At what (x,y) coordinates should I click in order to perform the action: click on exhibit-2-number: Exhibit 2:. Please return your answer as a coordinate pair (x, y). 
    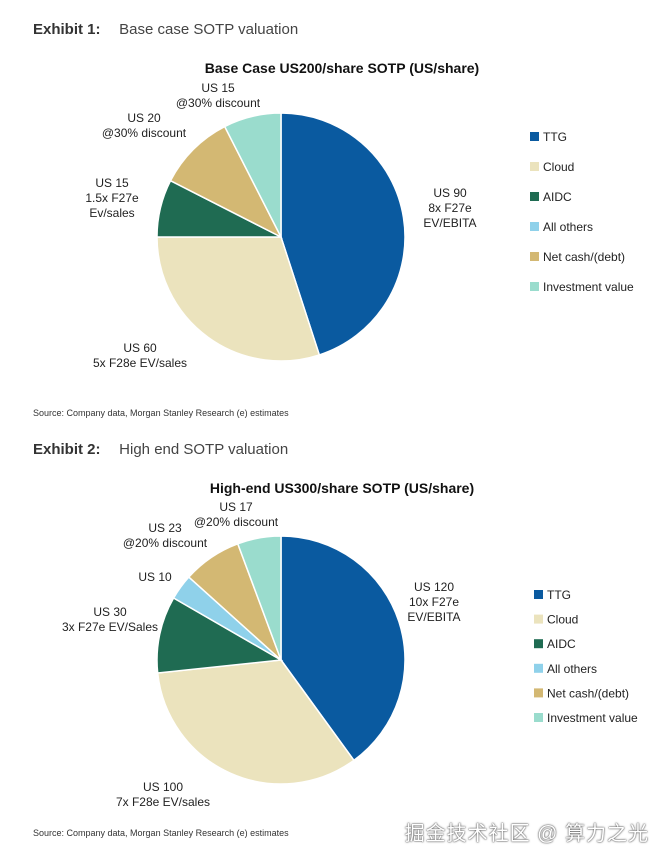
    Looking at the image, I should click on (67, 449).